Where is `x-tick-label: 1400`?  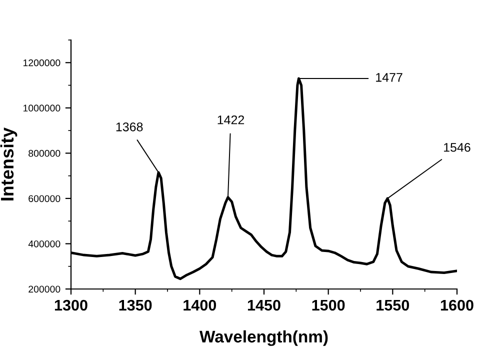 x-tick-label: 1400 is located at coordinates (200, 305).